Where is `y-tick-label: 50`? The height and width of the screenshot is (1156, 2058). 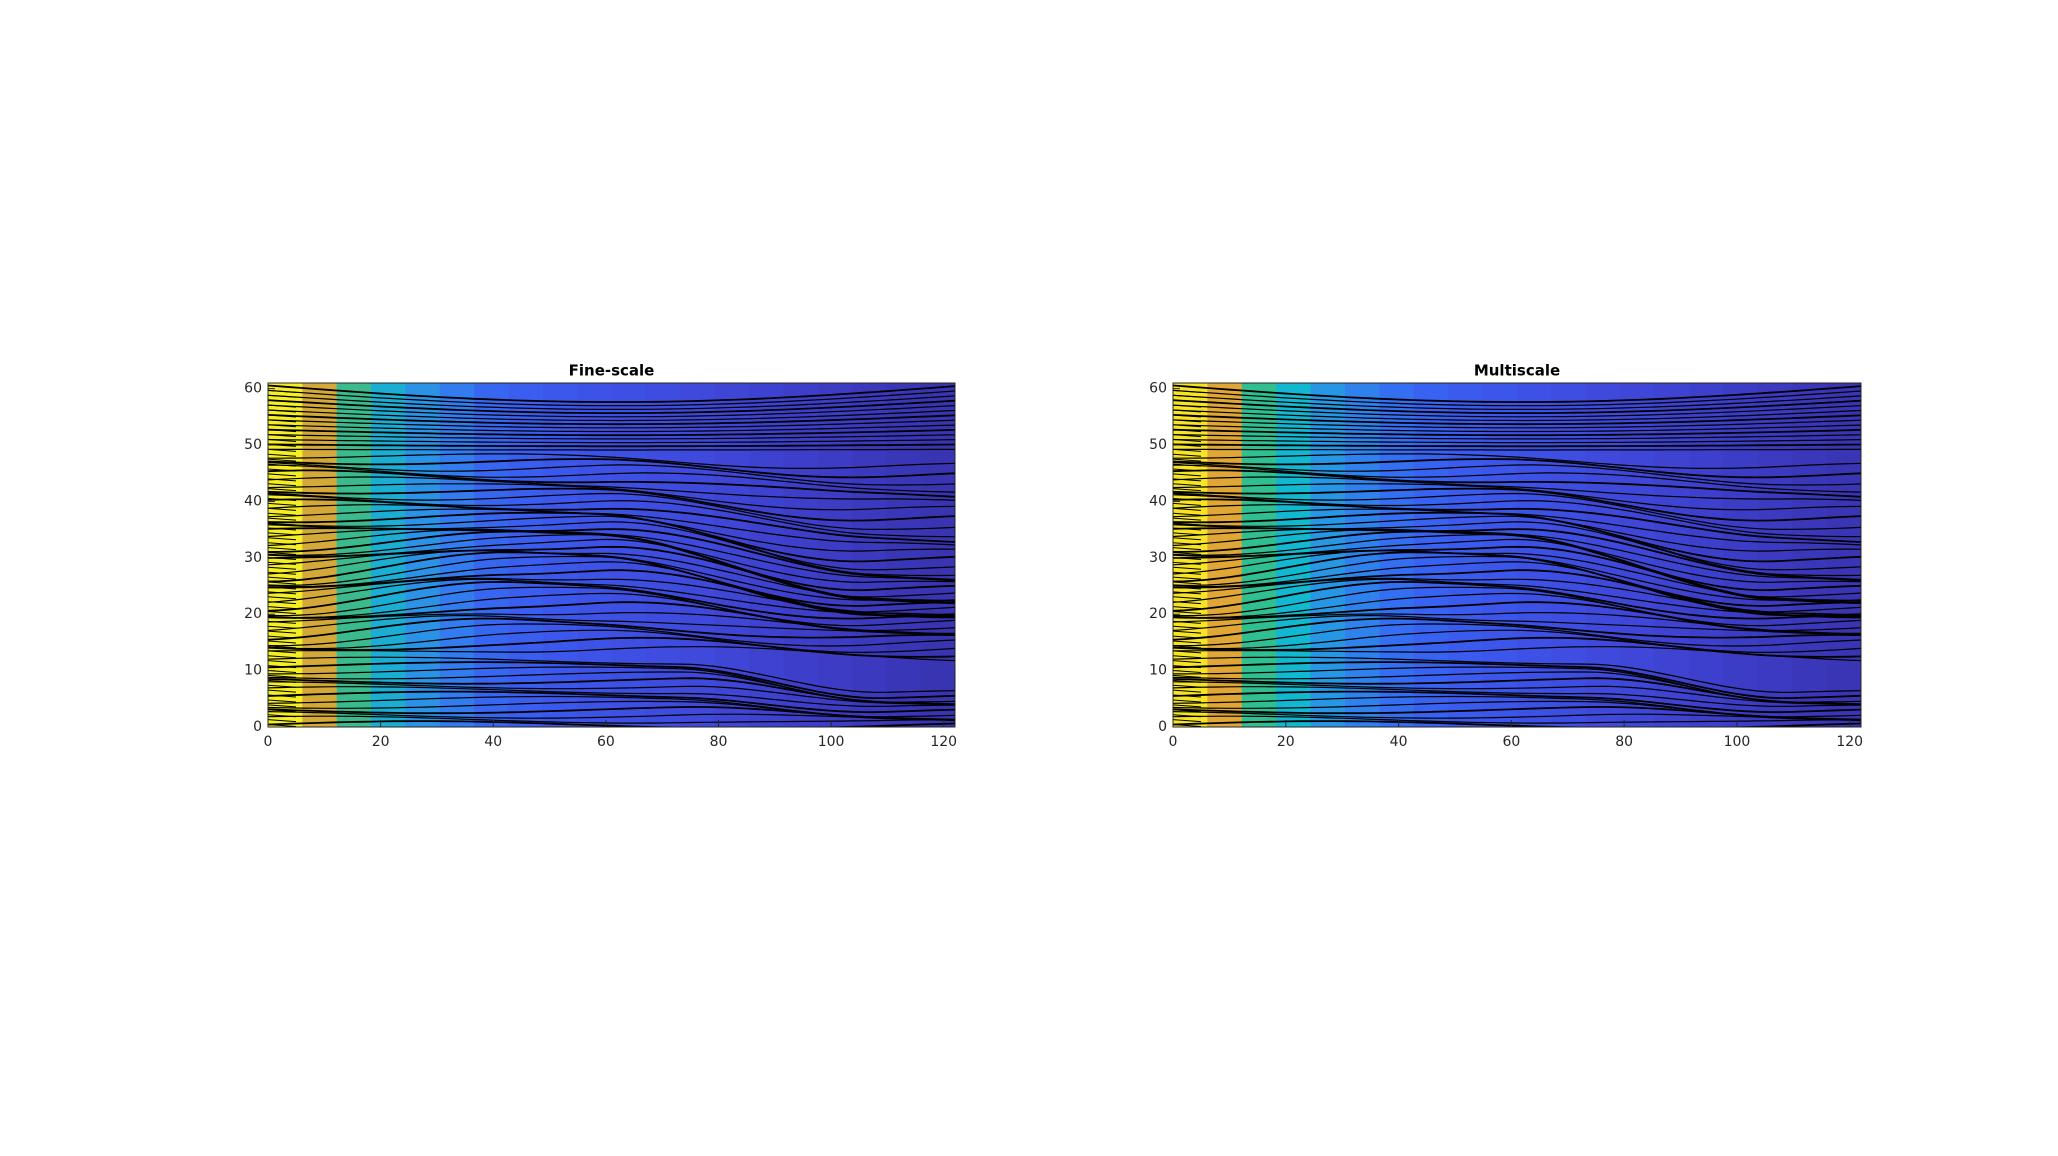 y-tick-label: 50 is located at coordinates (1158, 445).